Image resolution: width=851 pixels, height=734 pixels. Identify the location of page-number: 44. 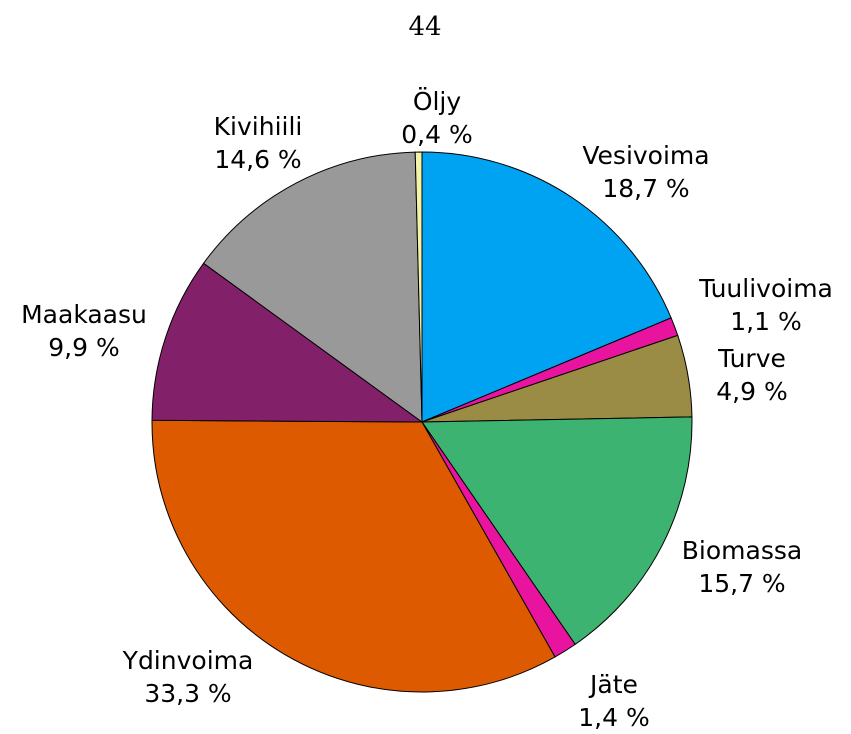
(424, 27).